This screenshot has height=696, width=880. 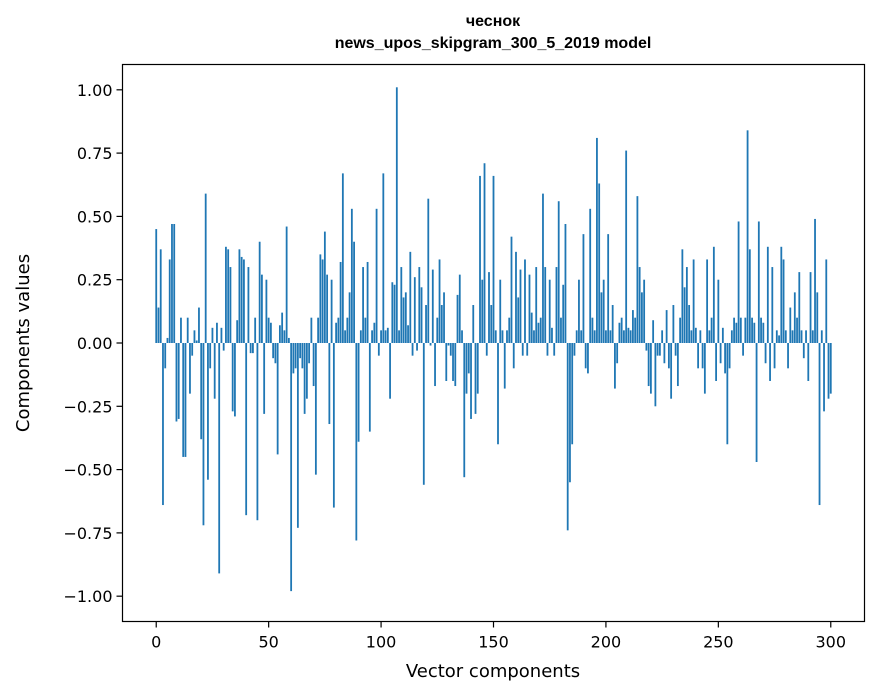 What do you see at coordinates (95, 153) in the screenshot?
I see `y-tick-label: 0.75` at bounding box center [95, 153].